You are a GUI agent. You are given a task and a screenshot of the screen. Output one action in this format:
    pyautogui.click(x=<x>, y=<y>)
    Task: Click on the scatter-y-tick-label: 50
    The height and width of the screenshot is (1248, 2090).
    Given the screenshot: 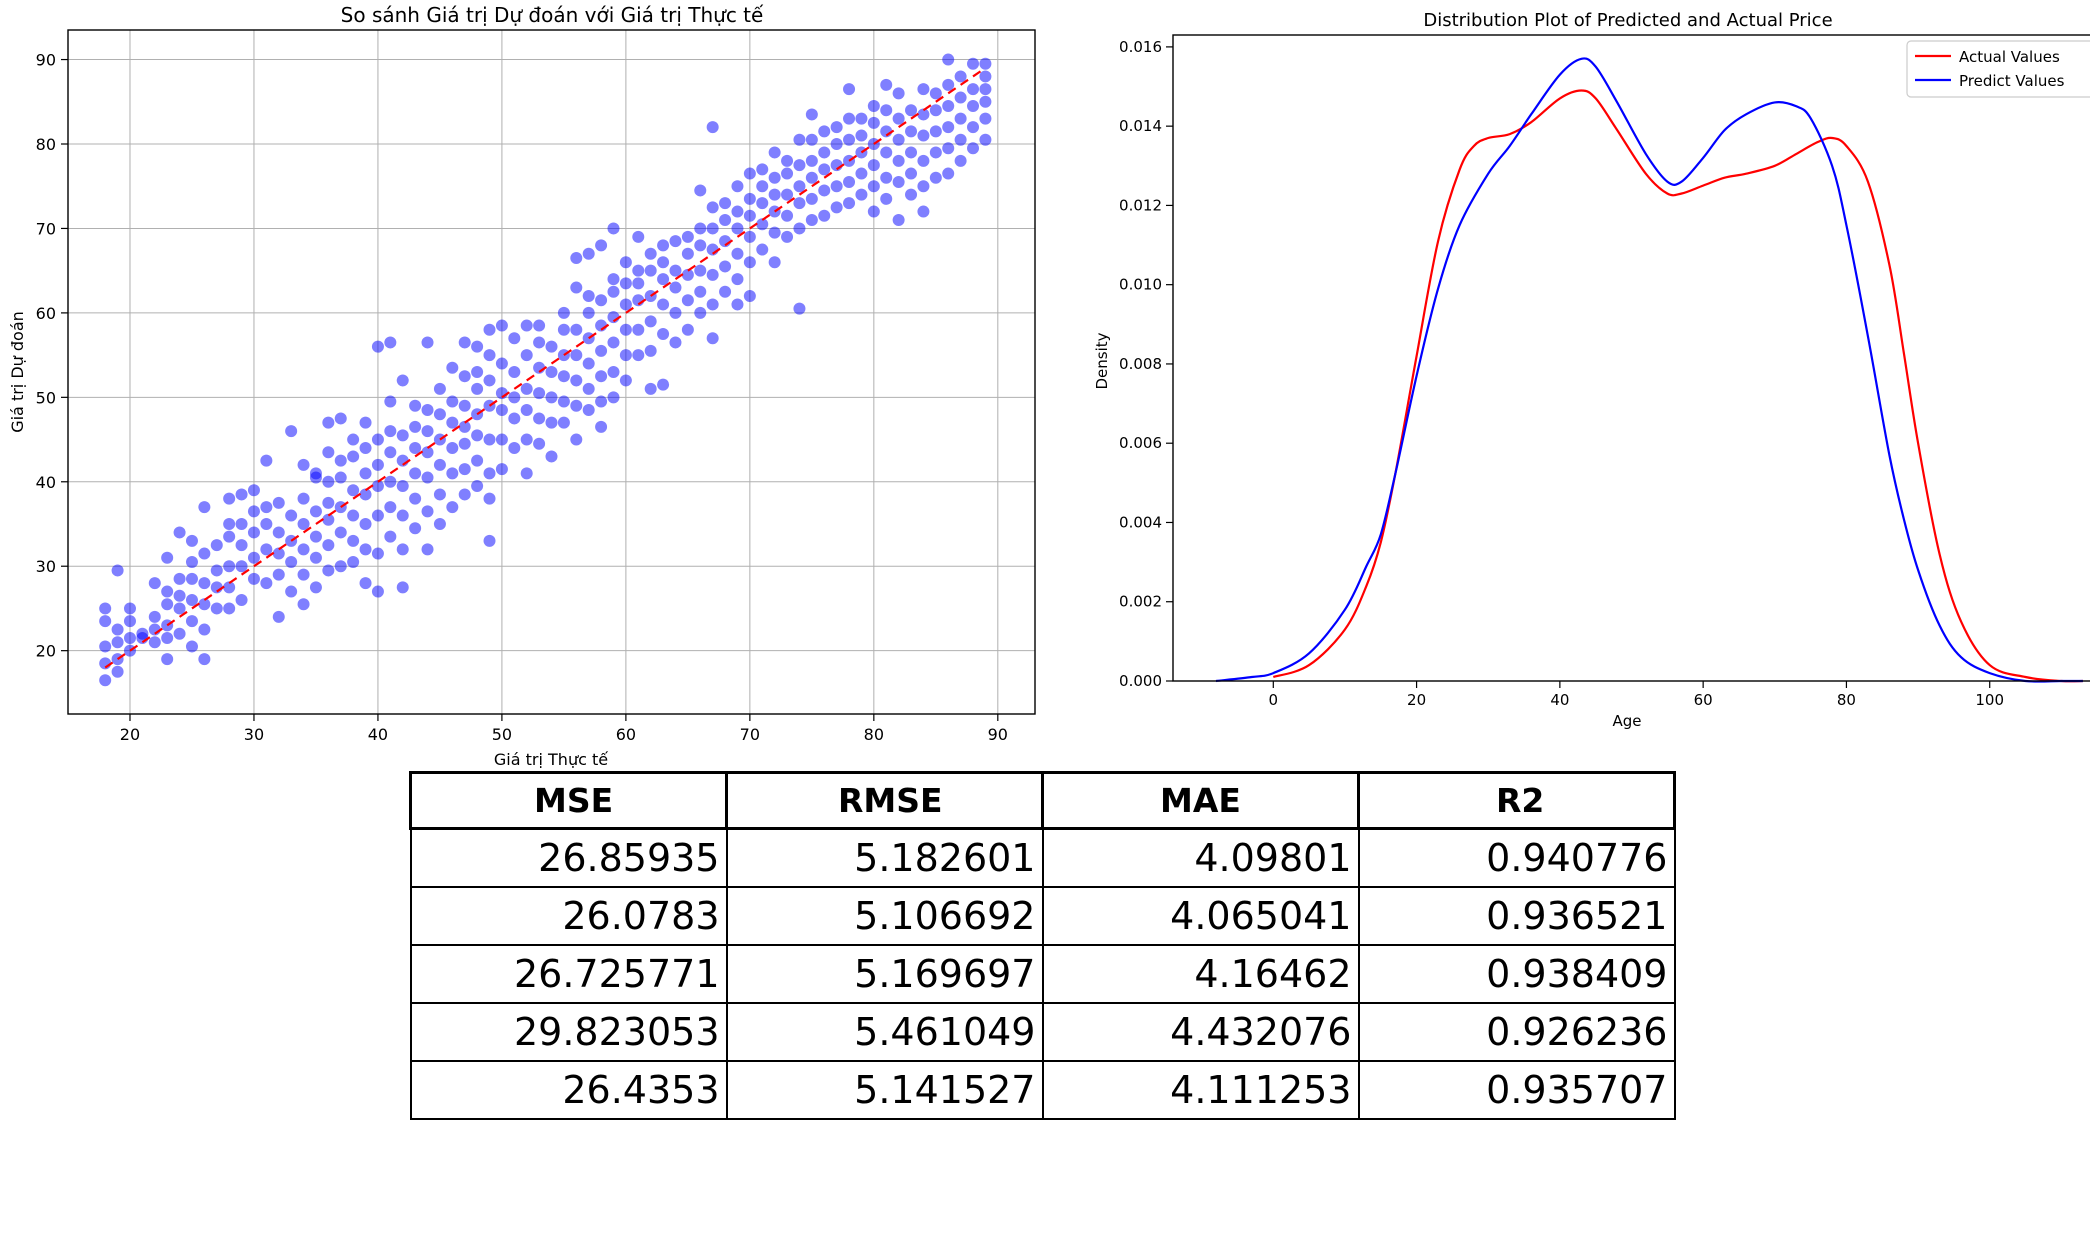 What is the action you would take?
    pyautogui.click(x=46, y=397)
    